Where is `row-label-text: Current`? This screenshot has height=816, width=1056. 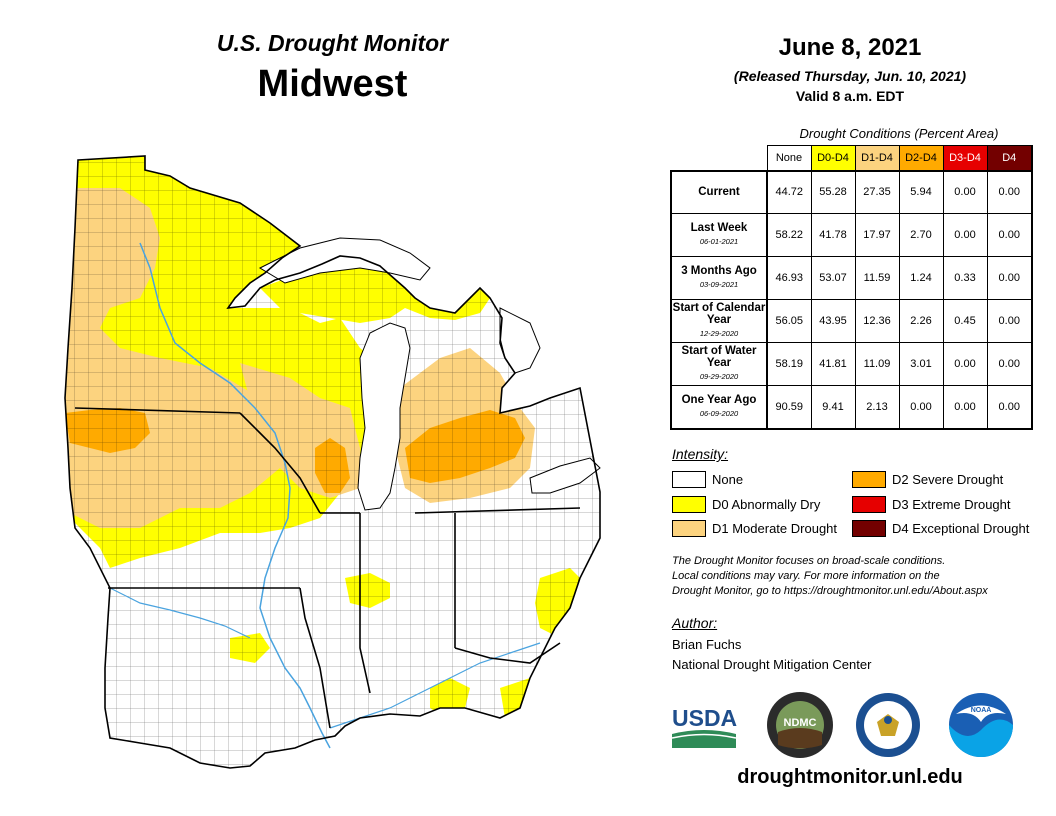 row-label-text: Current is located at coordinates (719, 192).